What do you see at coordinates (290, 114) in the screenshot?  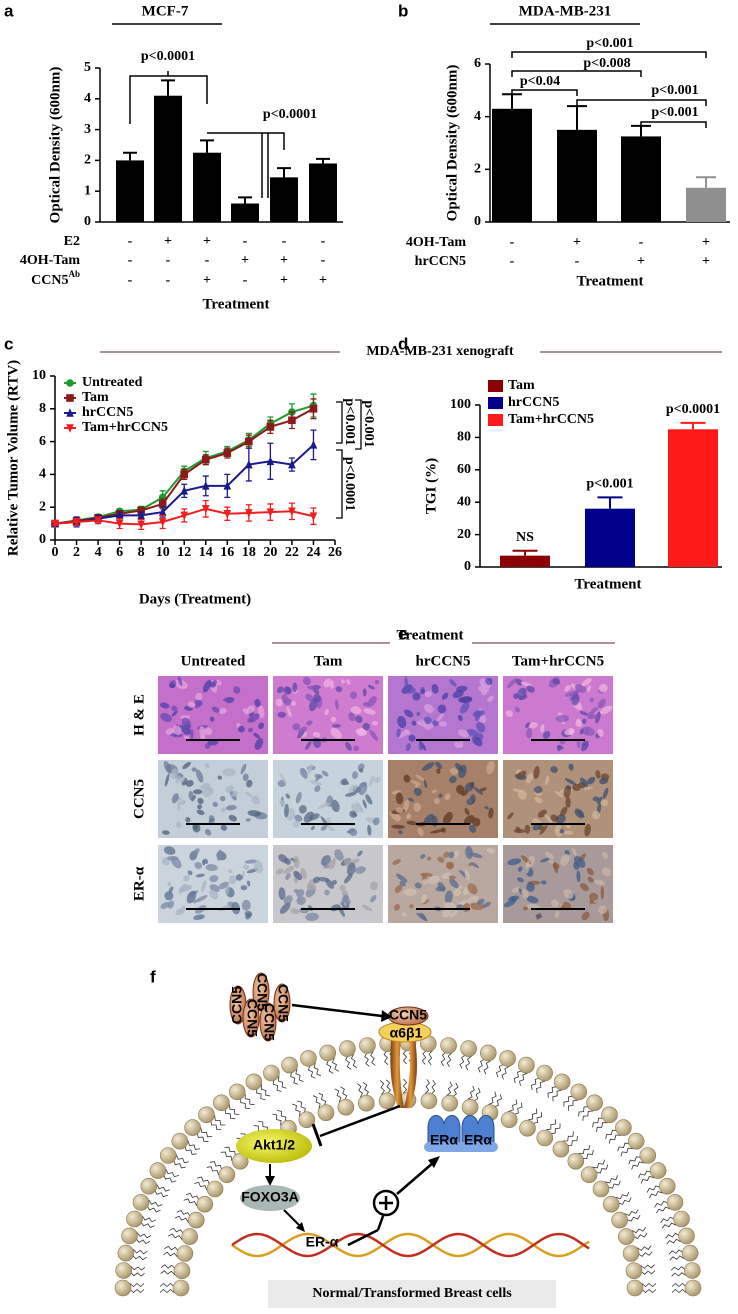 I see `annotation: p<0.0001` at bounding box center [290, 114].